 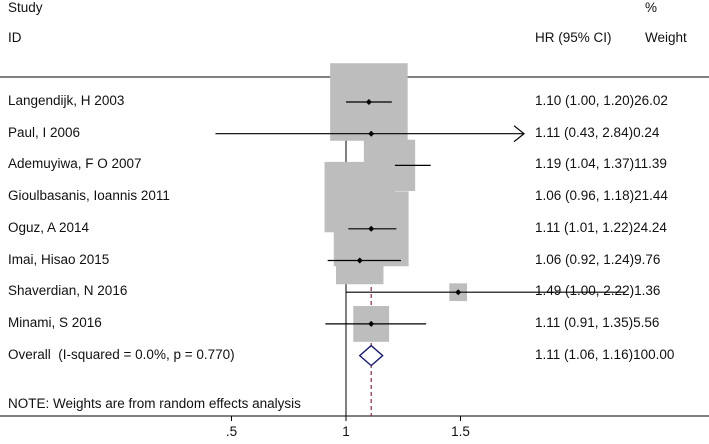 What do you see at coordinates (601, 100) in the screenshot?
I see `study-row-estimate: 1.10 (1.00, 1.20)26.02` at bounding box center [601, 100].